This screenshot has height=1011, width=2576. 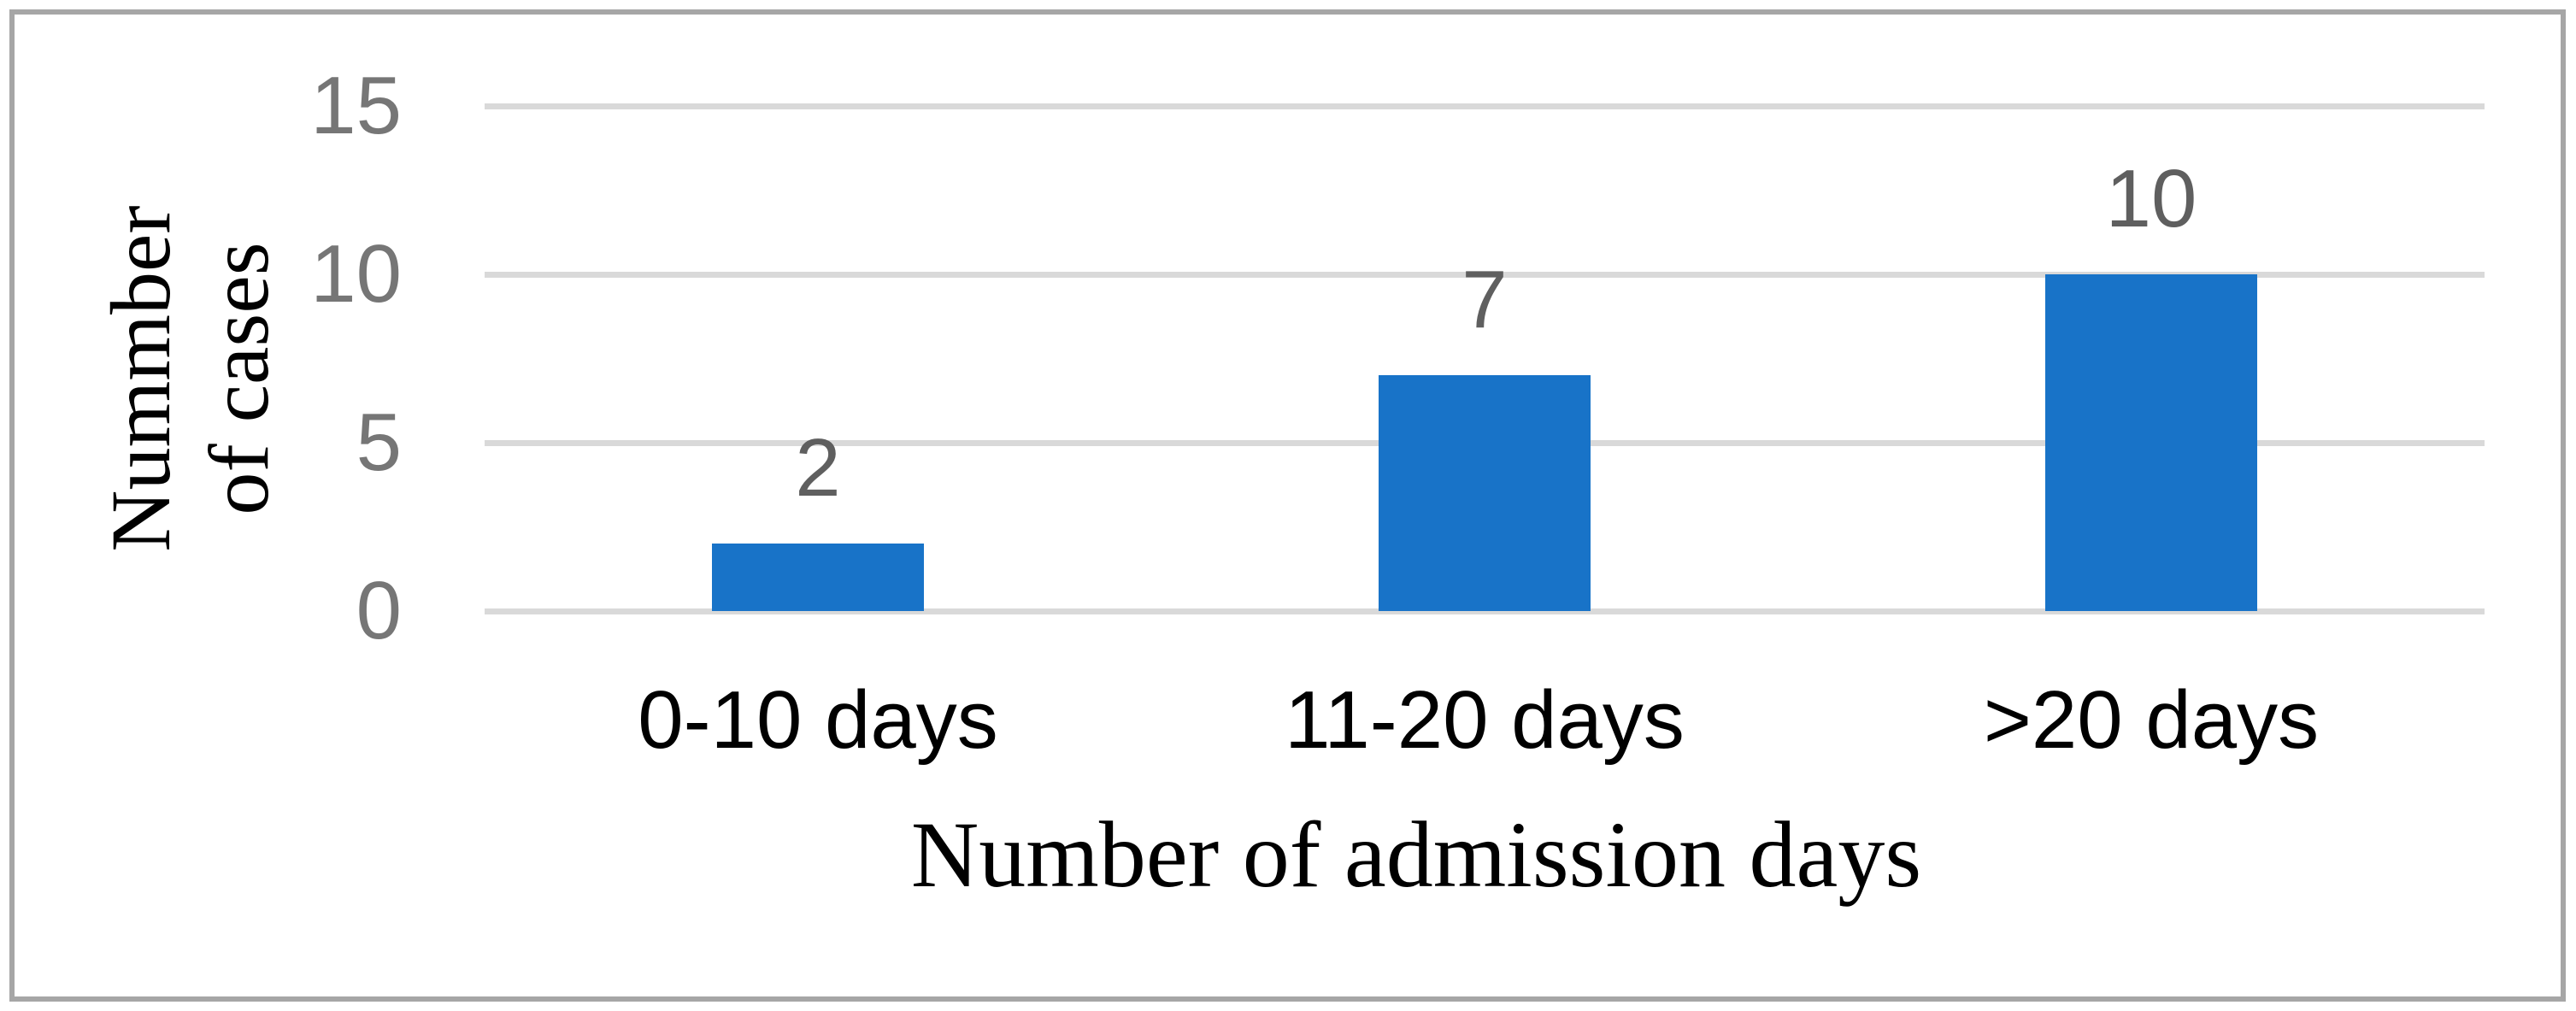 I want to click on y-tick-label: 10, so click(x=356, y=274).